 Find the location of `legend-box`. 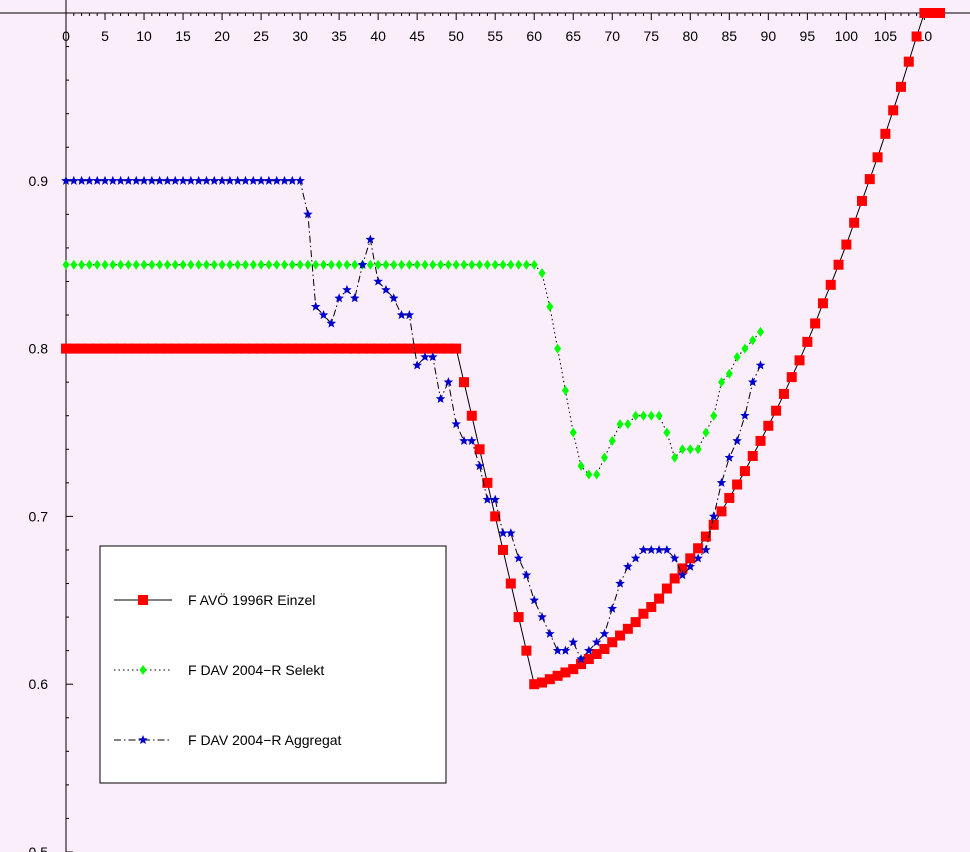

legend-box is located at coordinates (273, 664).